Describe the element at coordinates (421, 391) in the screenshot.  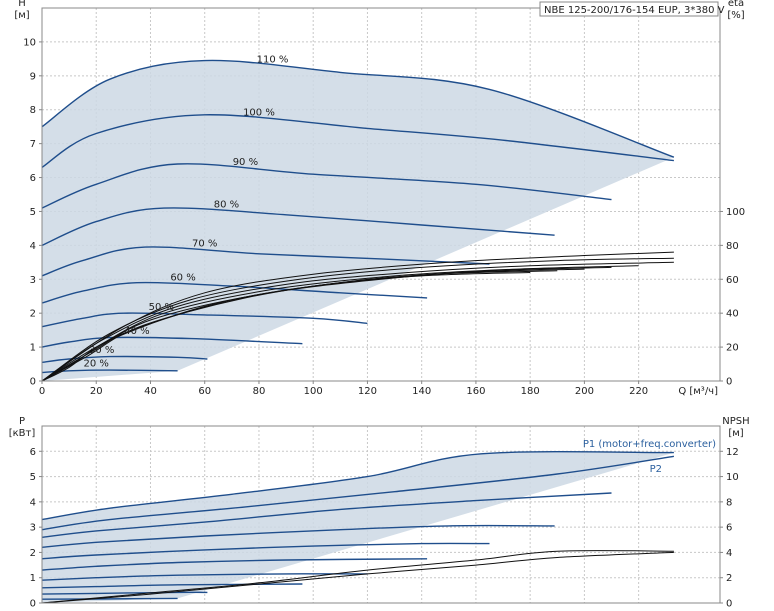
I see `x-tick-label: 140` at that location.